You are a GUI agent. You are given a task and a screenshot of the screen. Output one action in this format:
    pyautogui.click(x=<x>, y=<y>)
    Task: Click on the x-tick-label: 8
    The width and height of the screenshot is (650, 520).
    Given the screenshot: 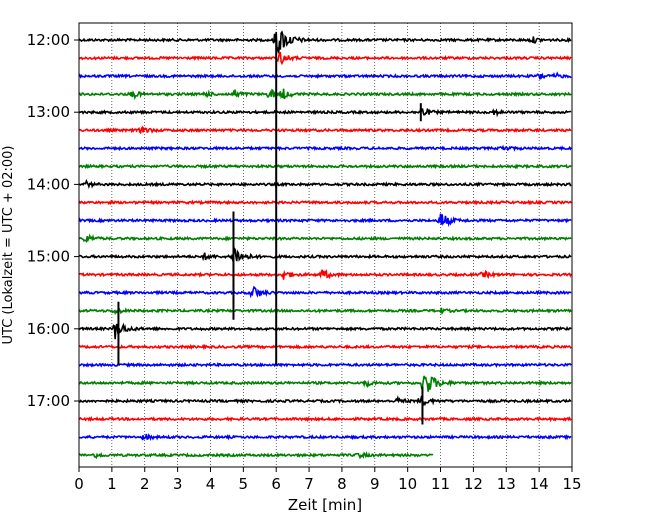 What is the action you would take?
    pyautogui.click(x=342, y=484)
    